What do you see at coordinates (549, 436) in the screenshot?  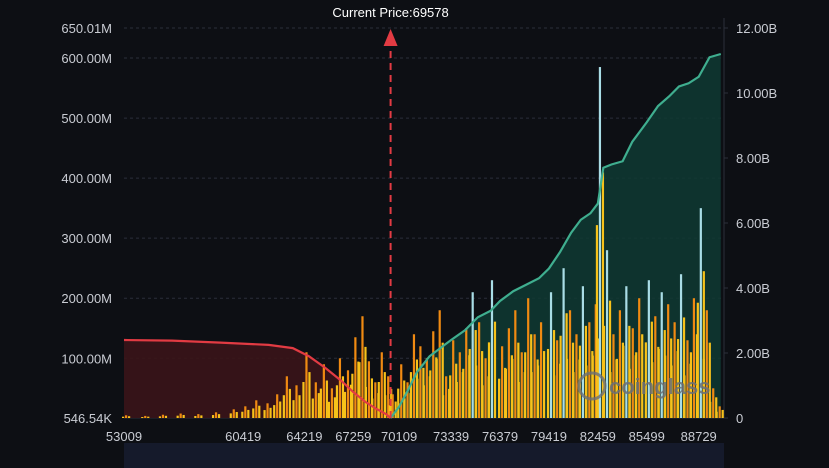 I see `x-tick-label: 79419` at bounding box center [549, 436].